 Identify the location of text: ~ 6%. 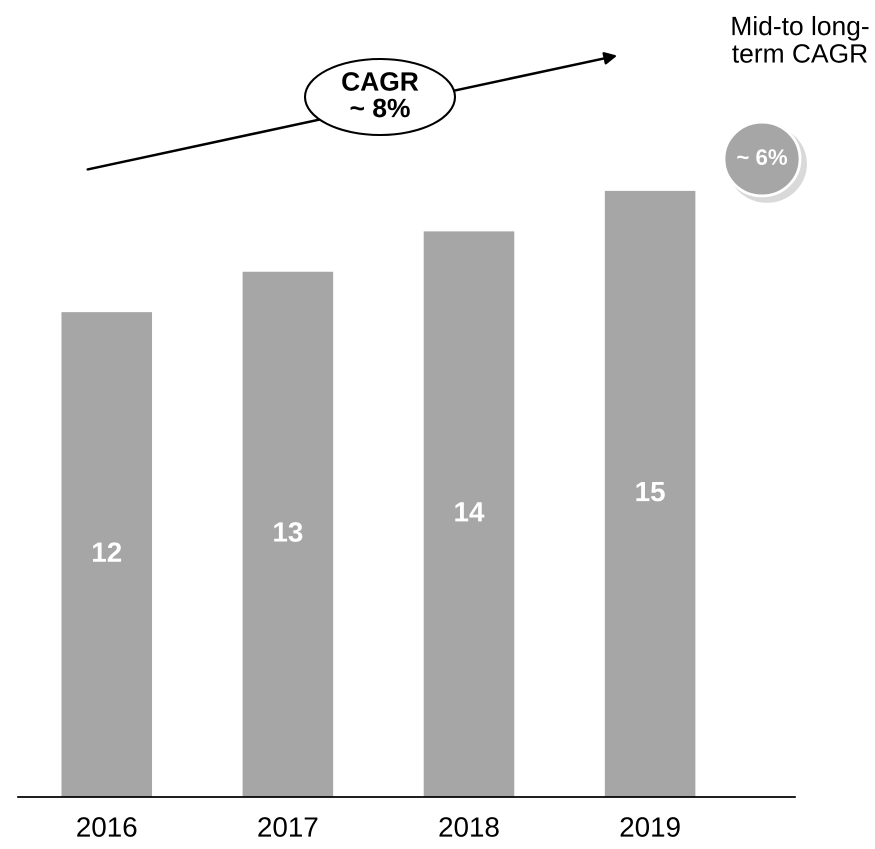
(762, 157).